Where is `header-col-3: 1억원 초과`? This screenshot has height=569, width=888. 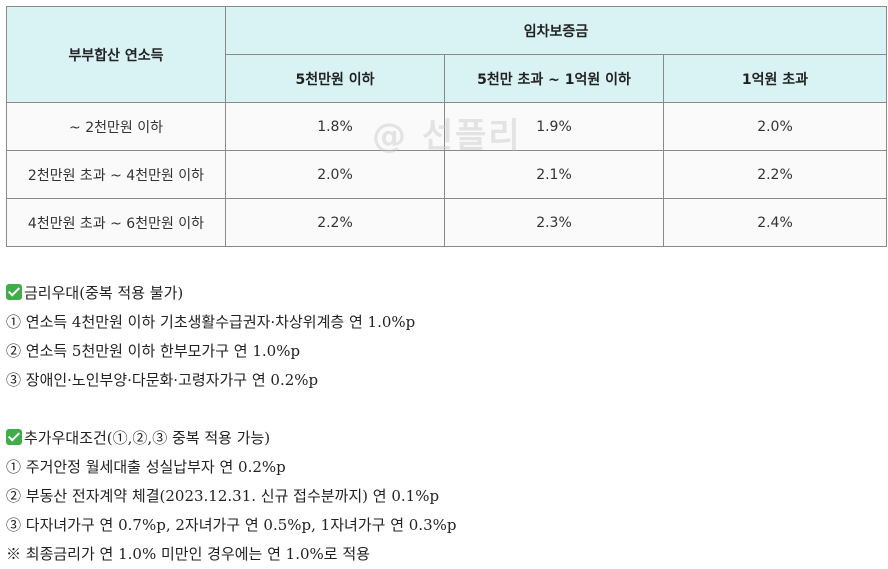 header-col-3: 1억원 초과 is located at coordinates (775, 78).